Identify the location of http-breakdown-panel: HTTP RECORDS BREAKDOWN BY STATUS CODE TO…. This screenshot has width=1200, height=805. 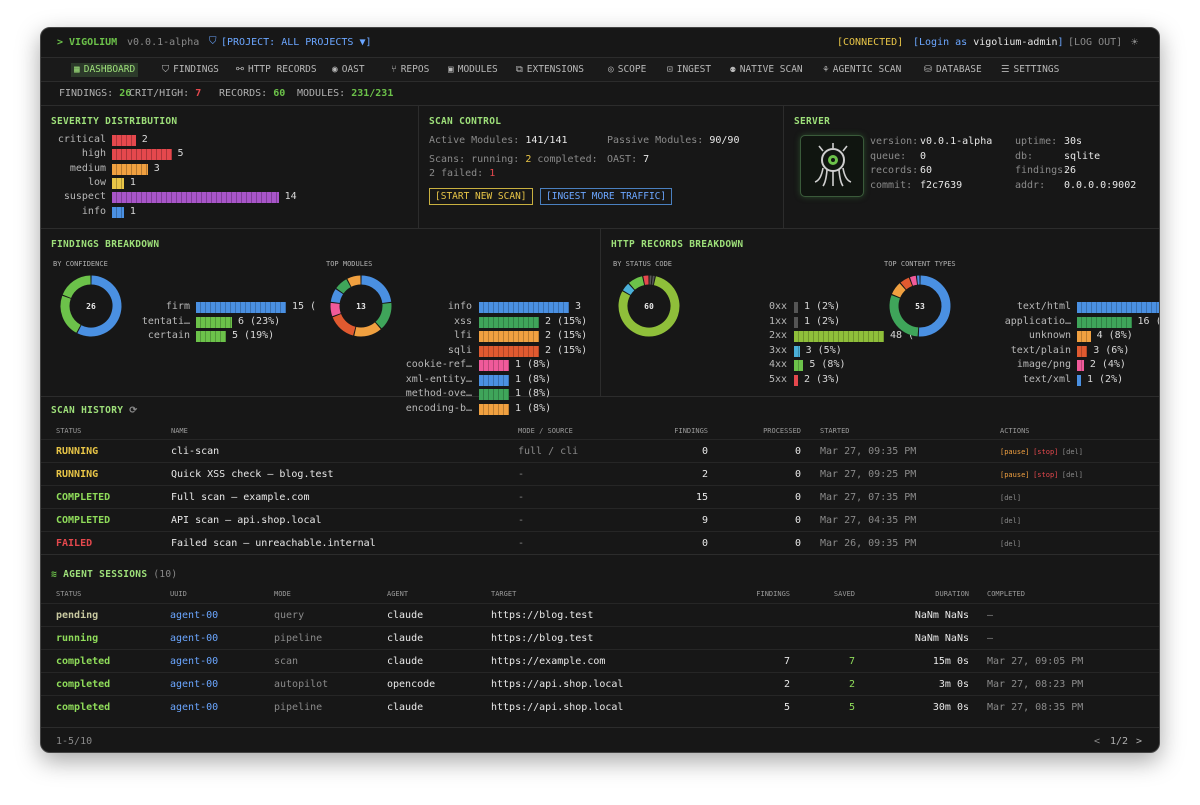
(880, 313).